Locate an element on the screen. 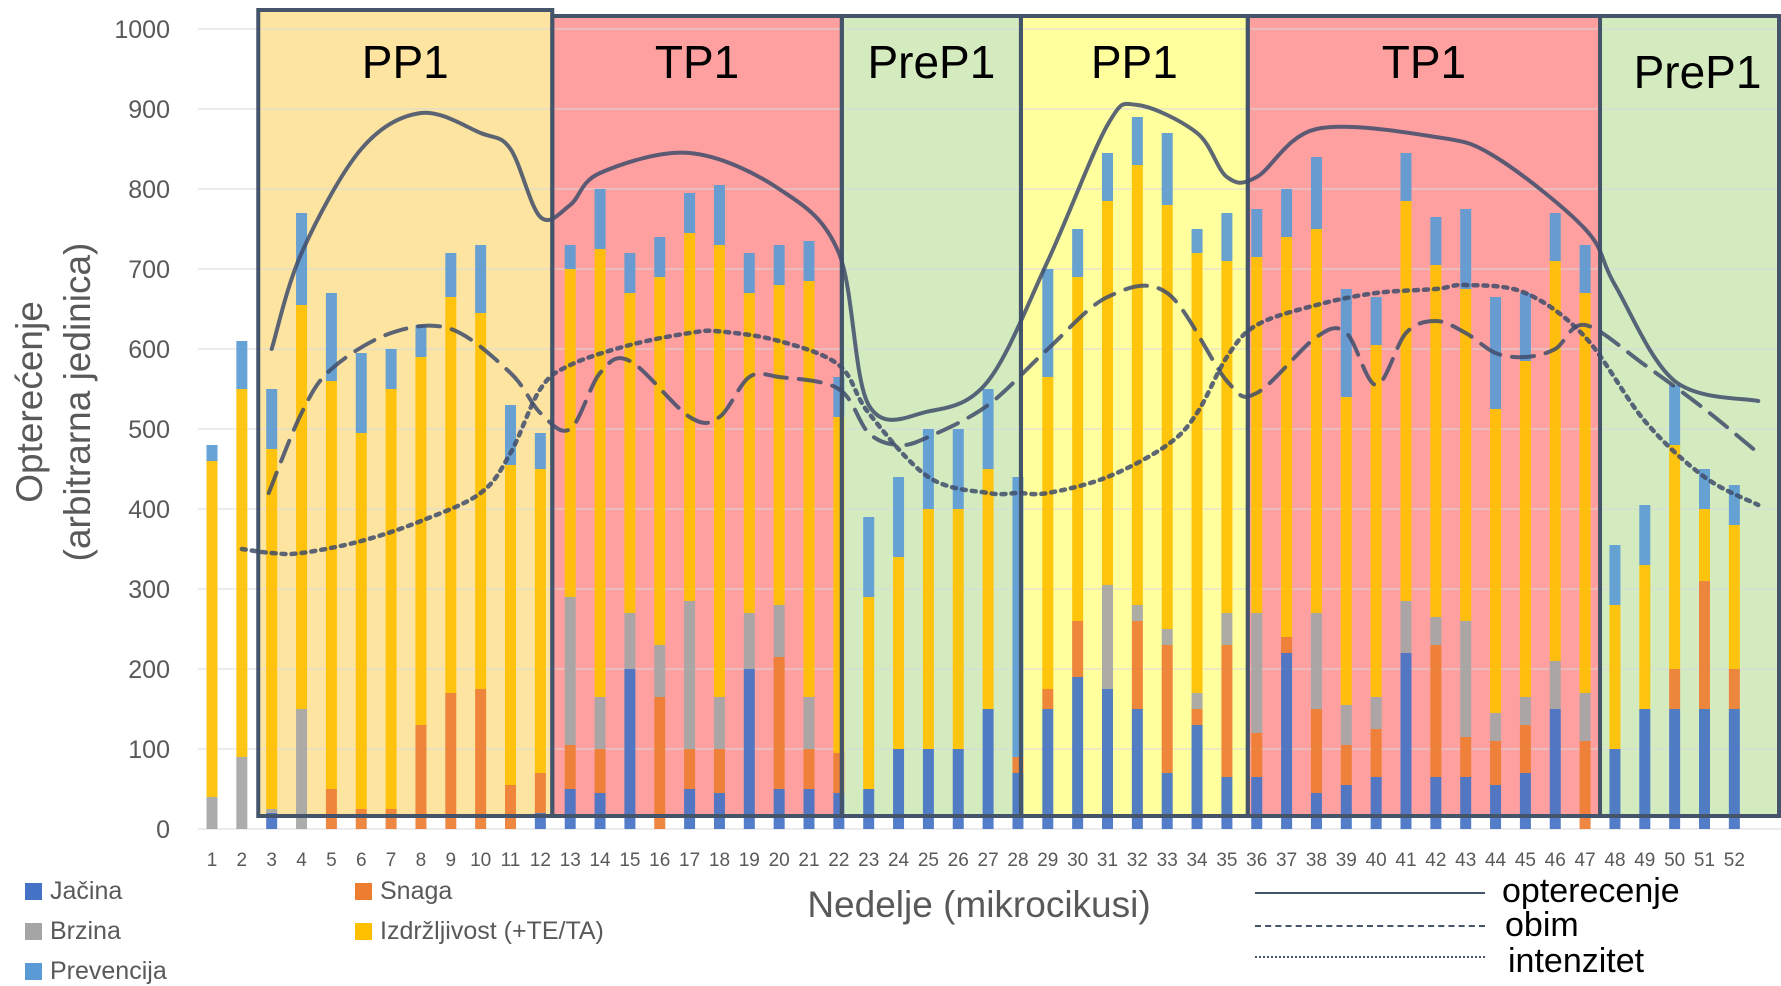 The image size is (1781, 986). x-tick-label: 31 is located at coordinates (1107, 860).